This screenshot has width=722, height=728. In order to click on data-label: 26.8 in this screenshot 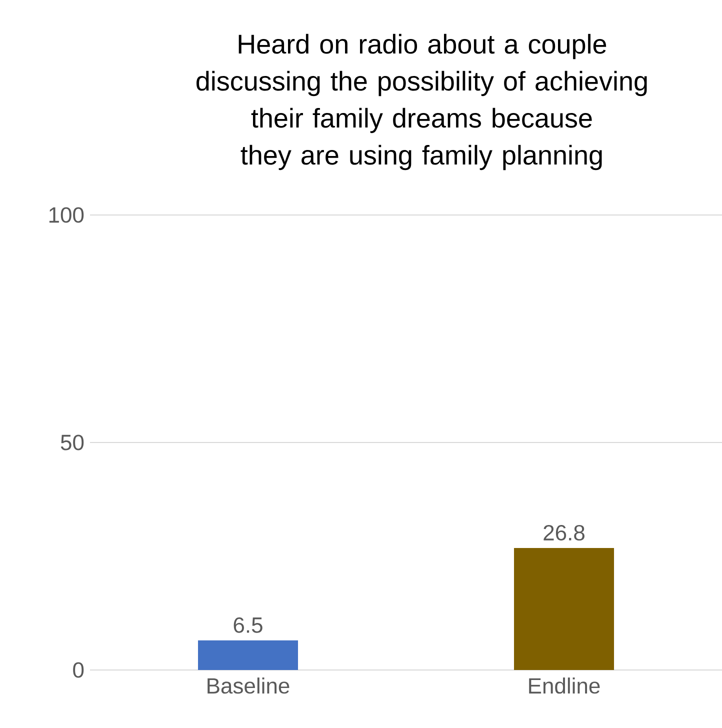, I will do `click(563, 532)`.